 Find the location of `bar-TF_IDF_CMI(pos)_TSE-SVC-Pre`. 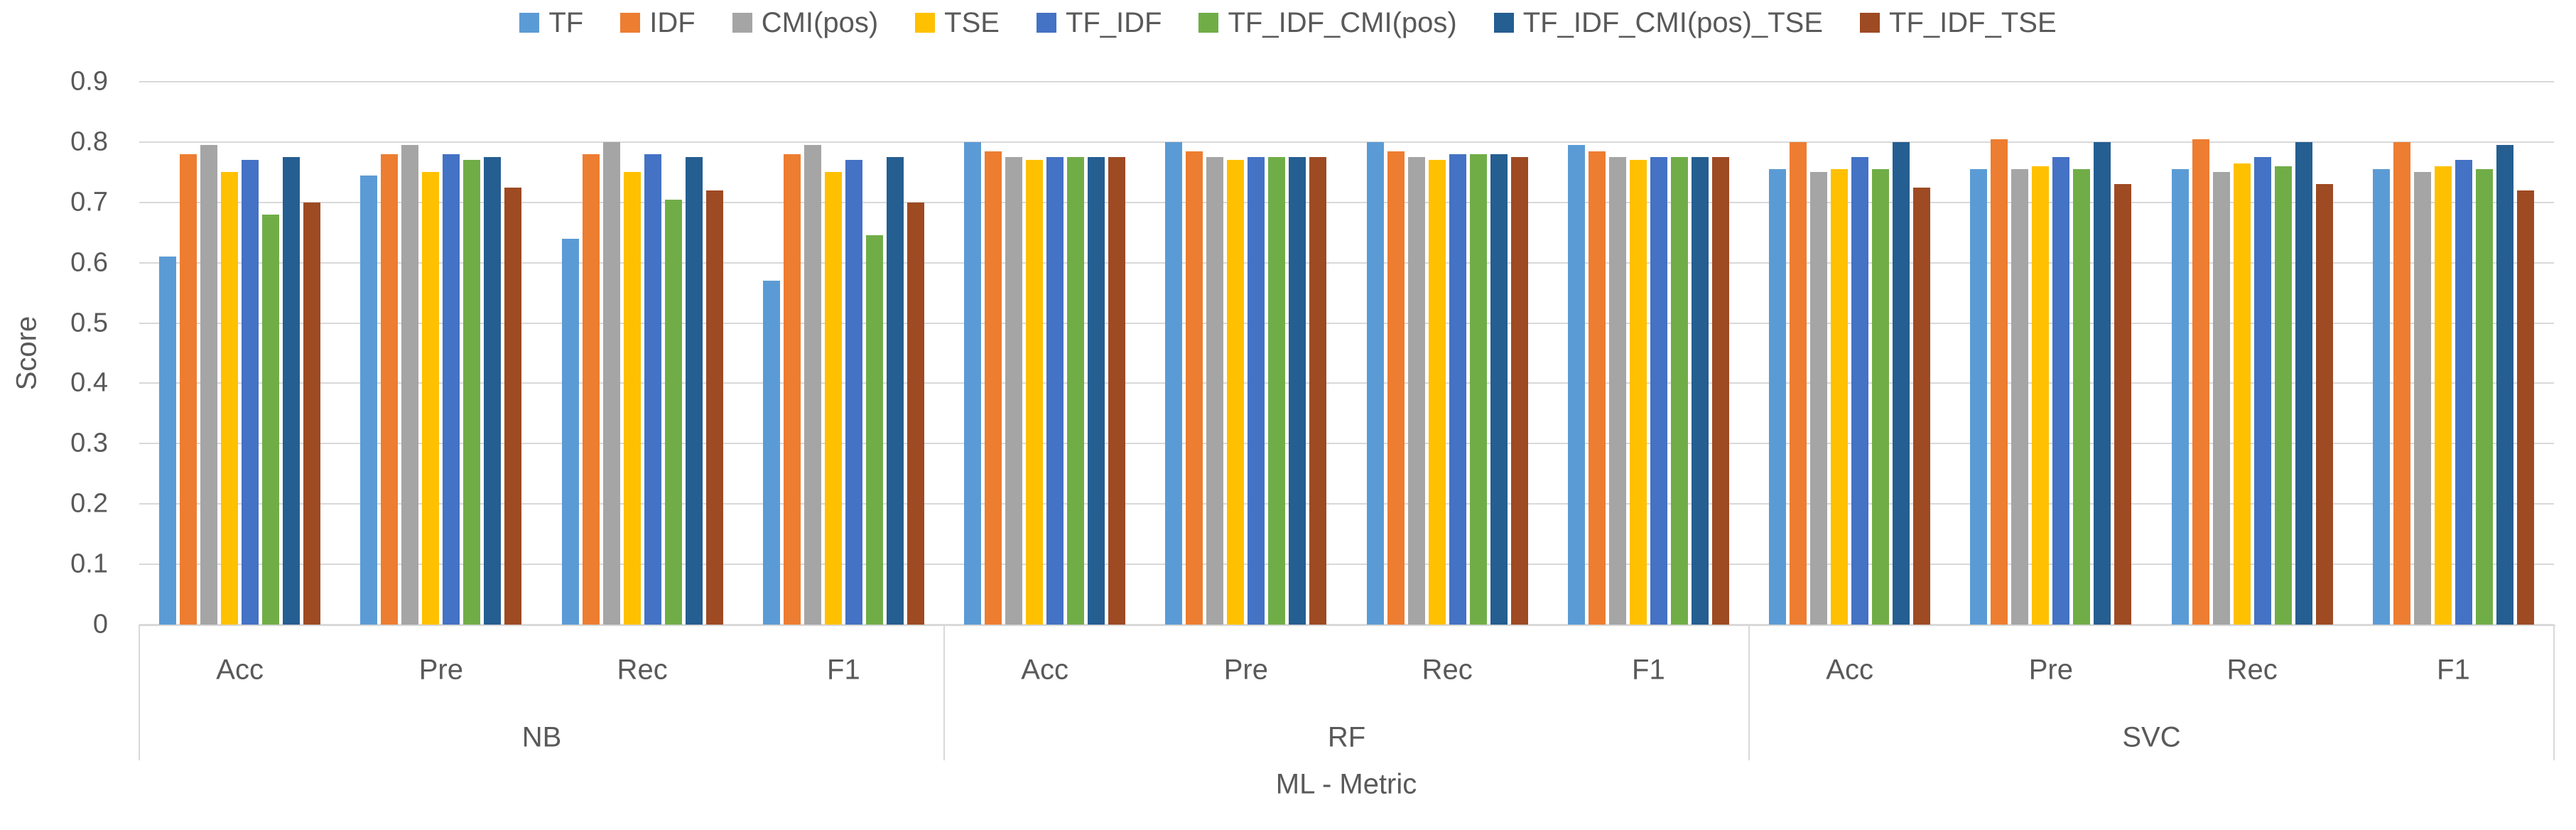

bar-TF_IDF_CMI(pos)_TSE-SVC-Pre is located at coordinates (2102, 383).